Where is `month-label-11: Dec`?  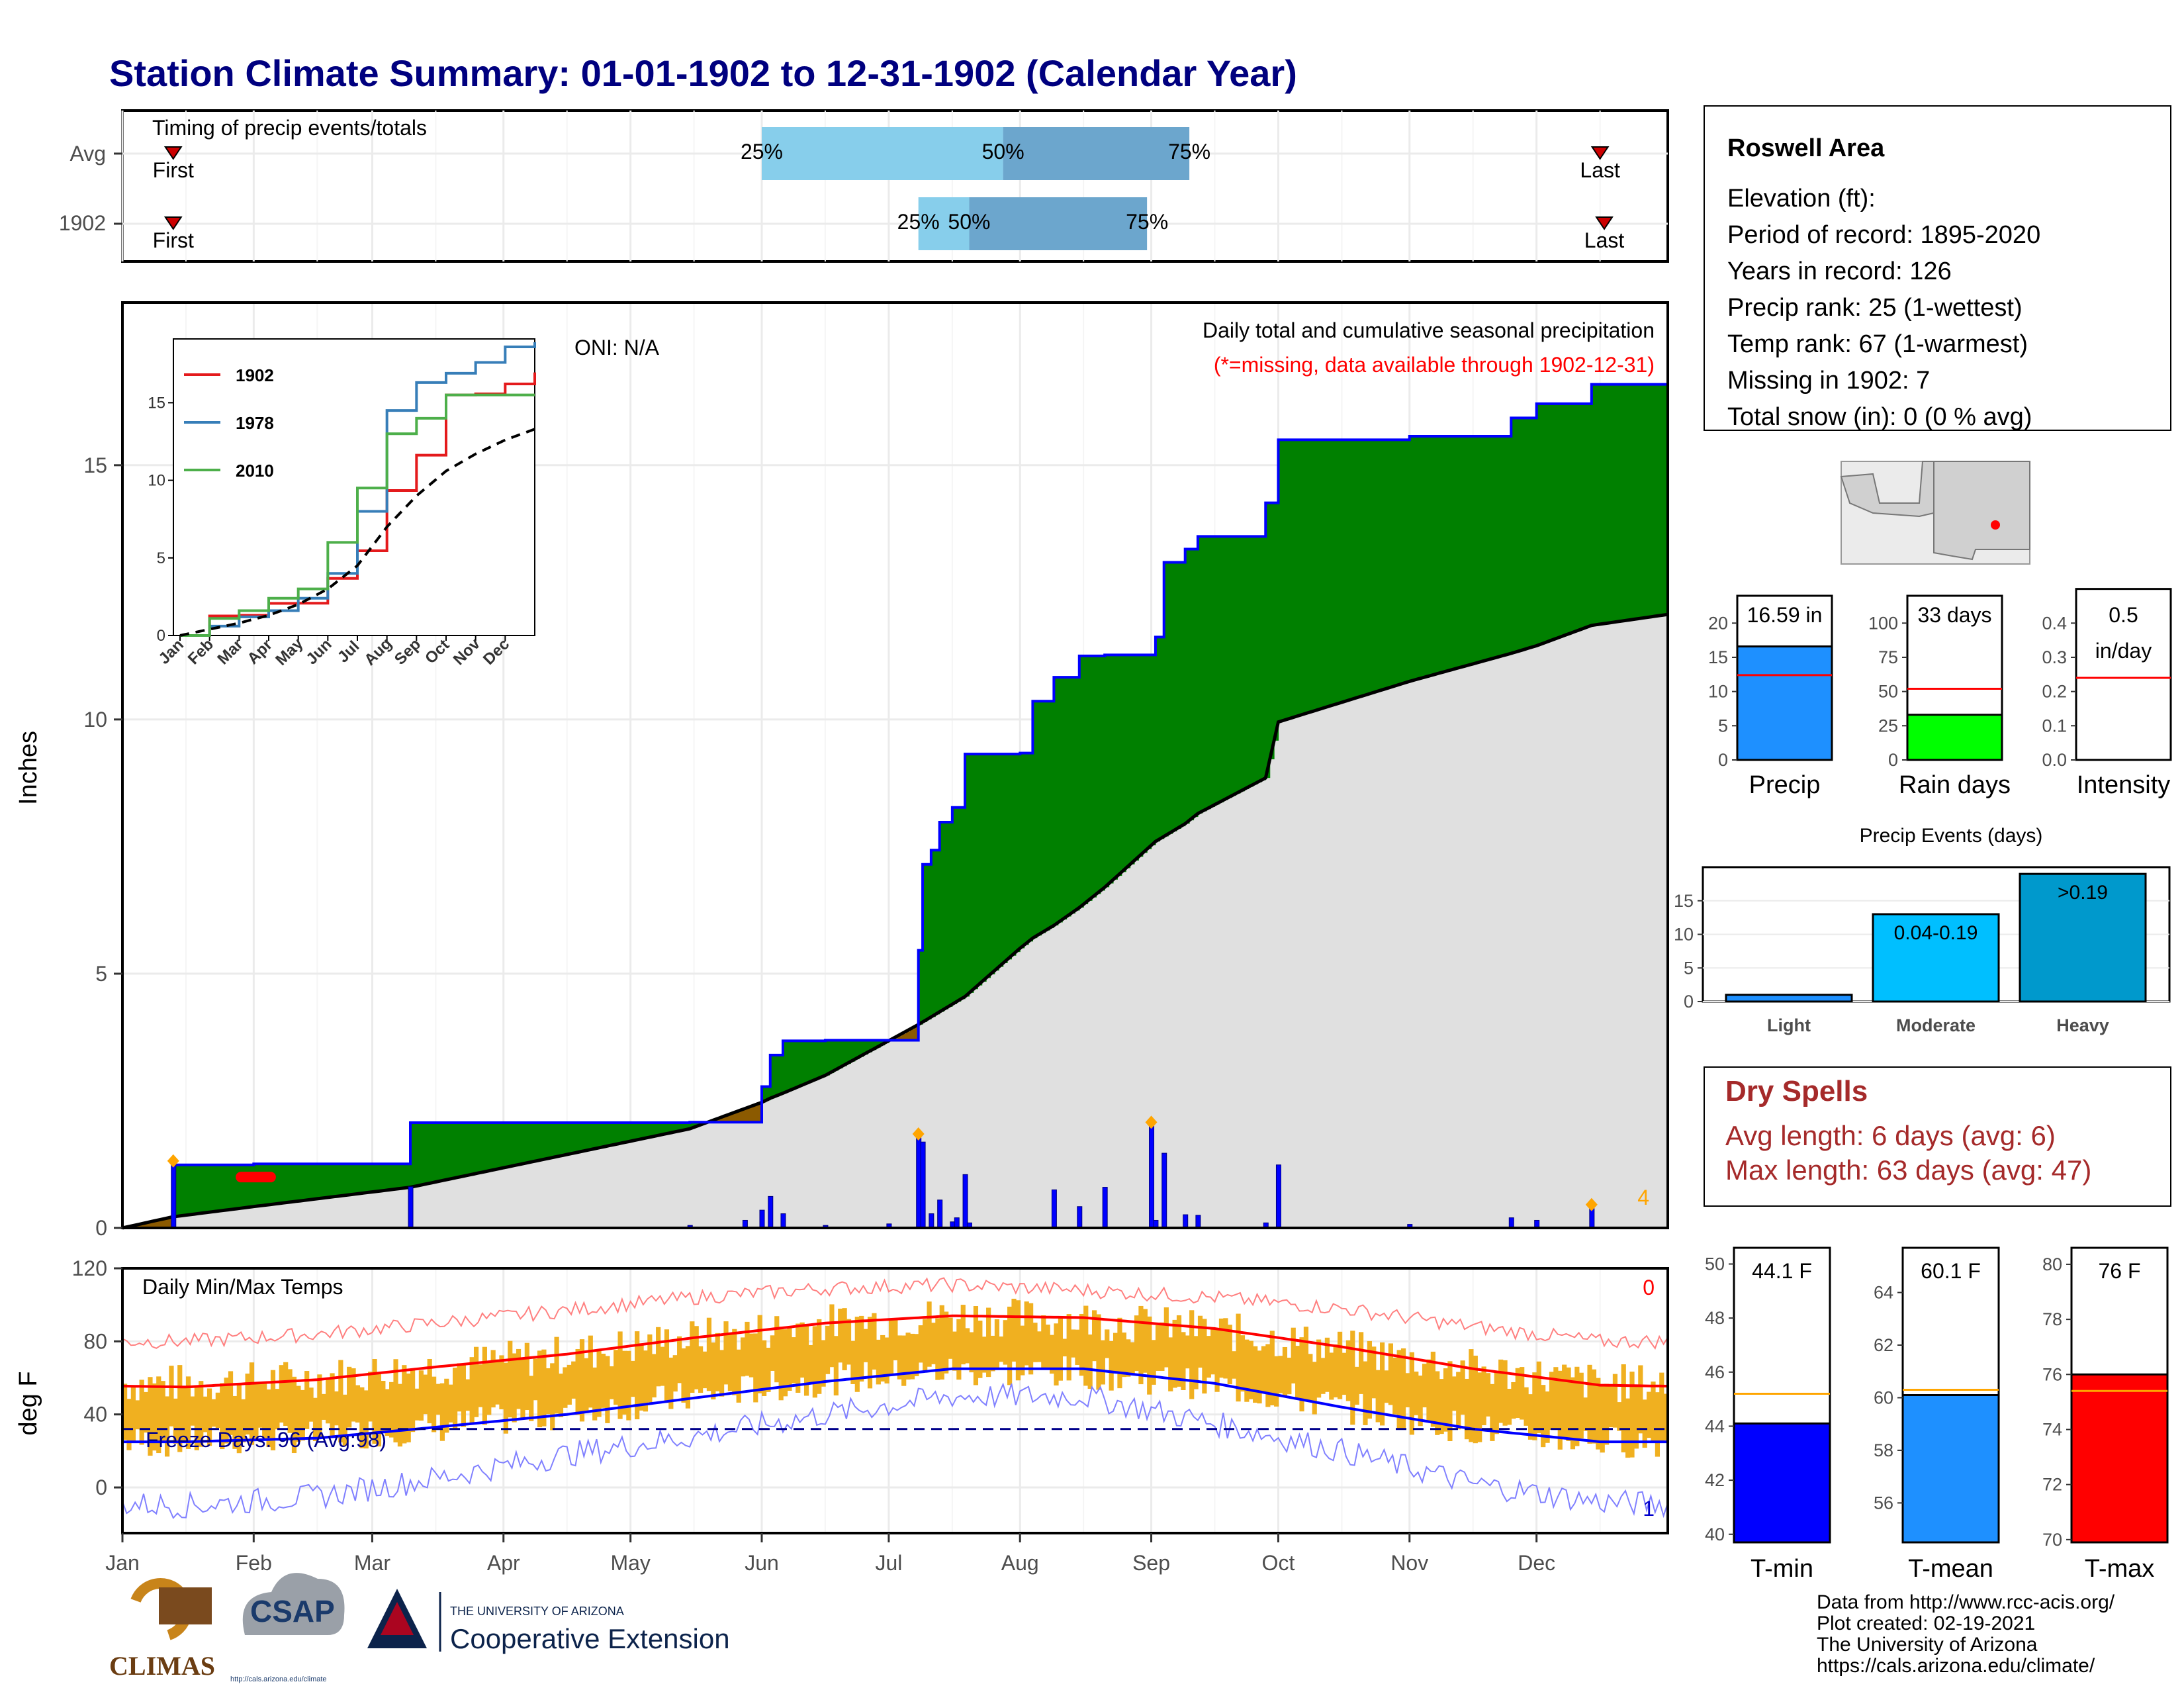 month-label-11: Dec is located at coordinates (1536, 1563).